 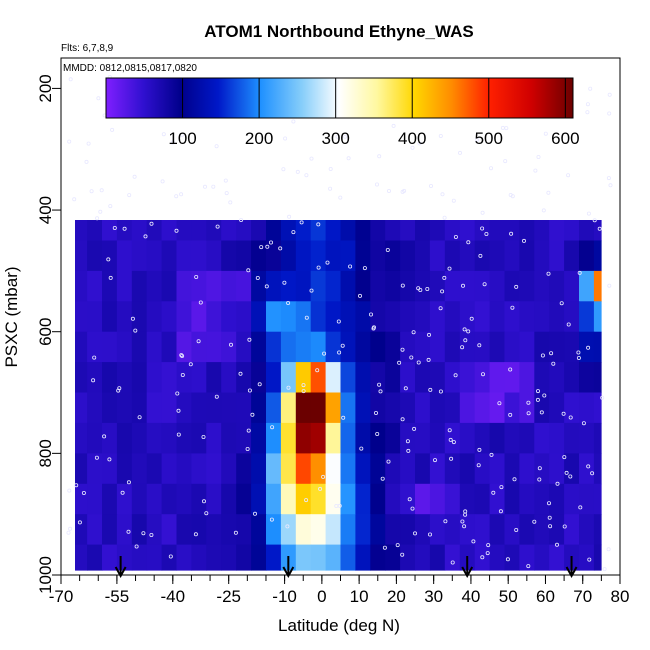 I want to click on x-tick-label: -40, so click(x=173, y=596).